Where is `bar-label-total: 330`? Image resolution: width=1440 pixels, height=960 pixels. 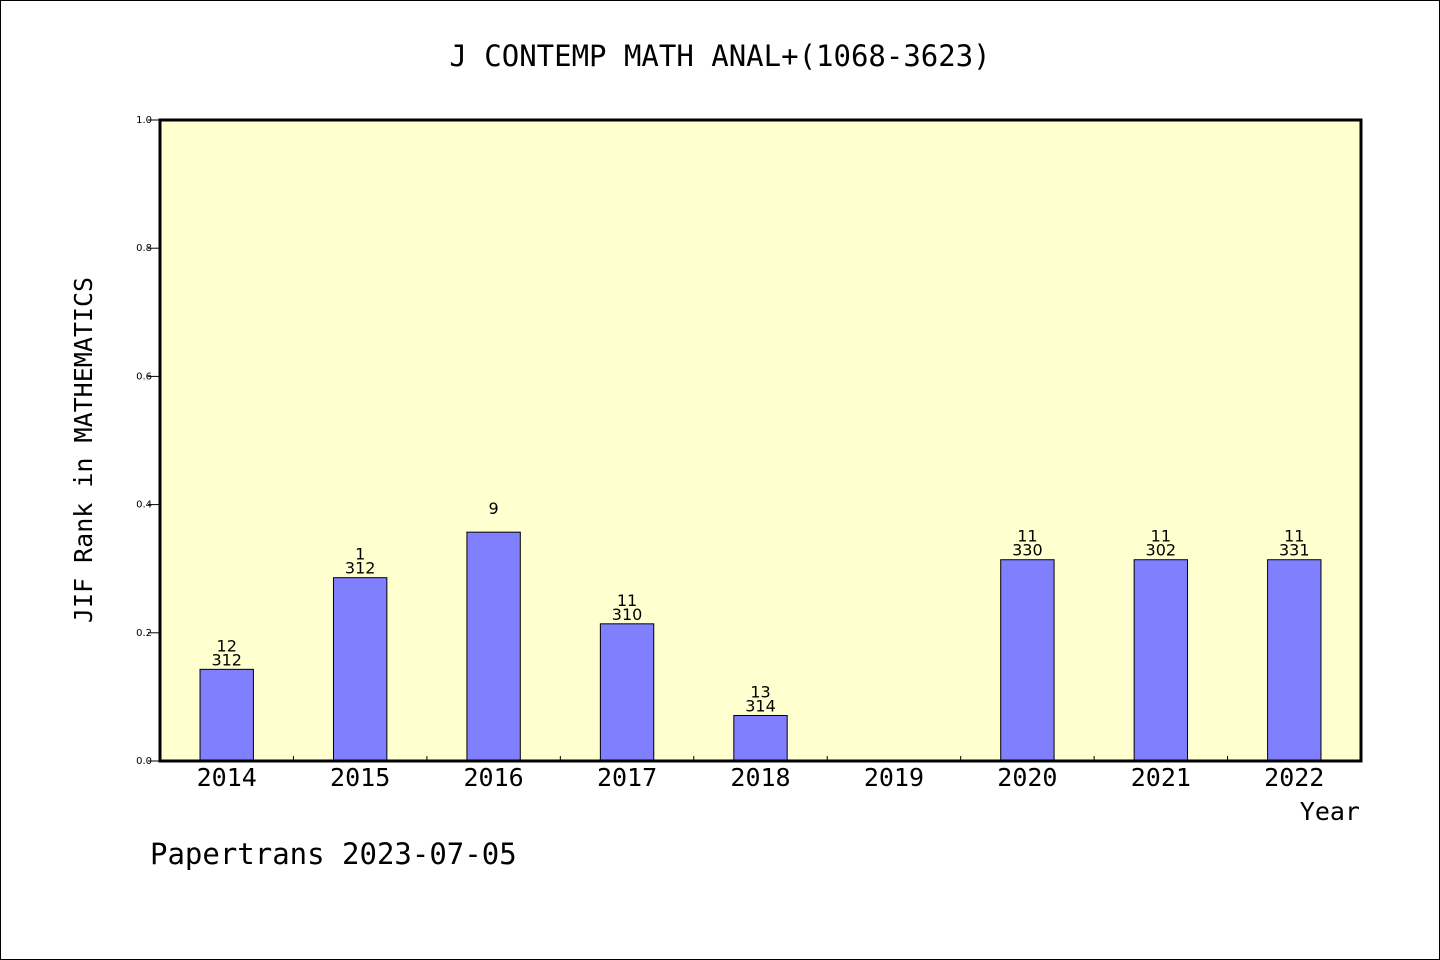
bar-label-total: 330 is located at coordinates (1027, 550).